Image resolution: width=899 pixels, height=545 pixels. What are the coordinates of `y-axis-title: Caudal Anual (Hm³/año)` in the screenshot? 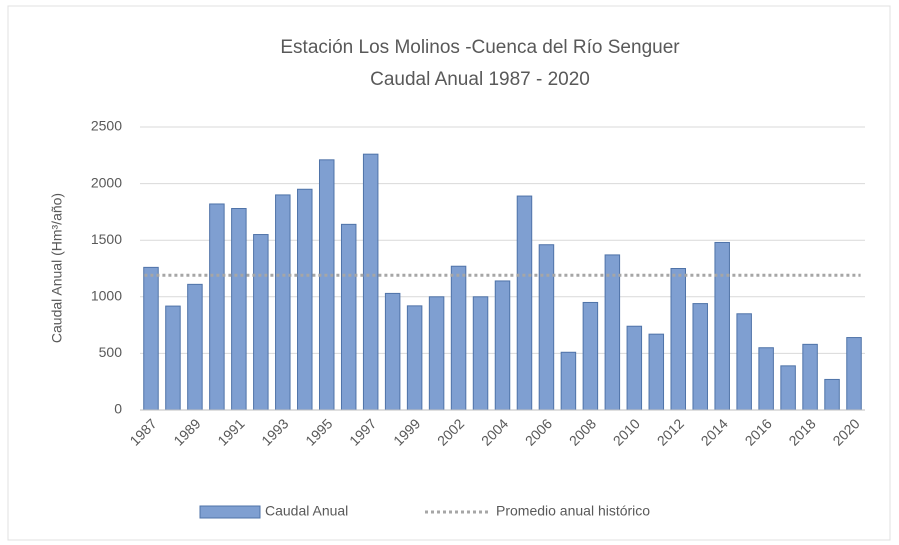 It's located at (57, 268).